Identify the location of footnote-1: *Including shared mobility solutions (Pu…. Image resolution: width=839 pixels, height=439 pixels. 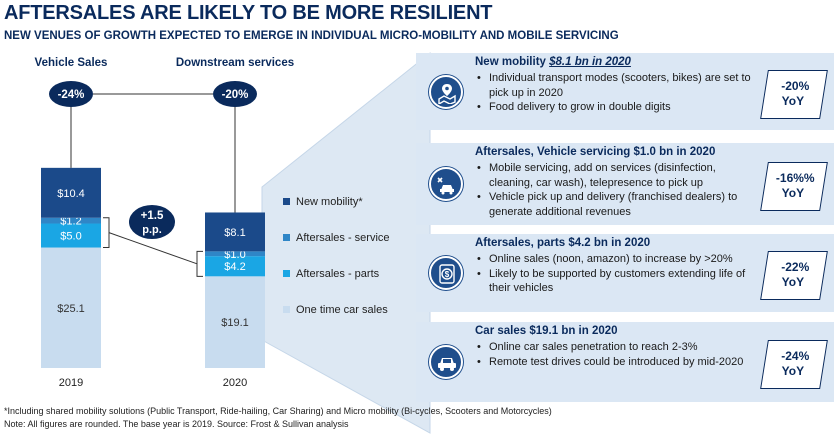
(278, 411).